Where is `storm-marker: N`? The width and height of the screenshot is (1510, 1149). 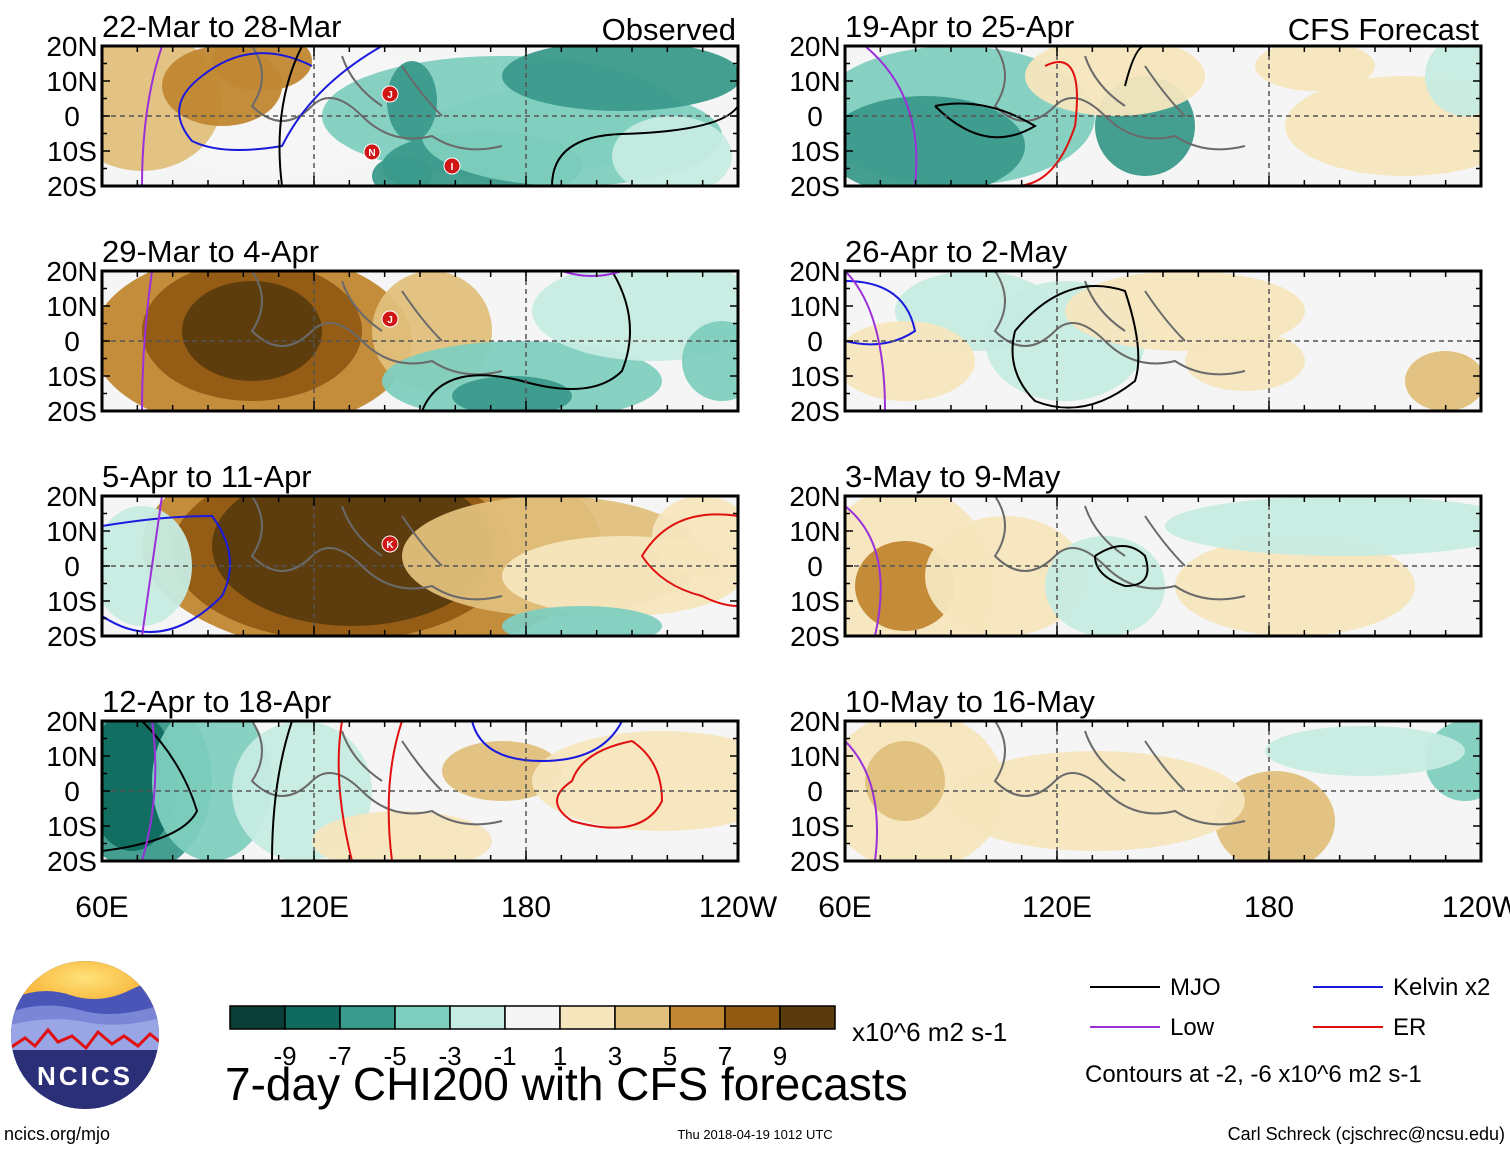
storm-marker: N is located at coordinates (372, 152).